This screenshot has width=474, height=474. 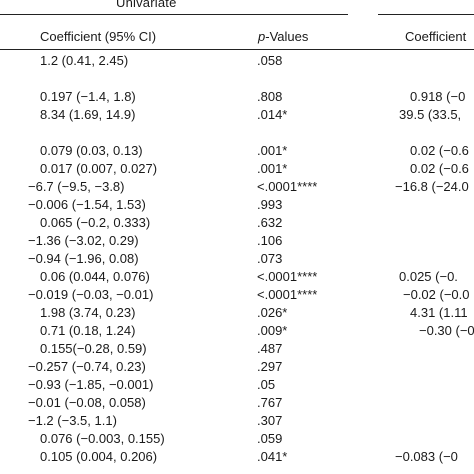 I want to click on table-row: 0.105 (0.004, 0.206) .041* −0.083 (−0, so click(x=237, y=457).